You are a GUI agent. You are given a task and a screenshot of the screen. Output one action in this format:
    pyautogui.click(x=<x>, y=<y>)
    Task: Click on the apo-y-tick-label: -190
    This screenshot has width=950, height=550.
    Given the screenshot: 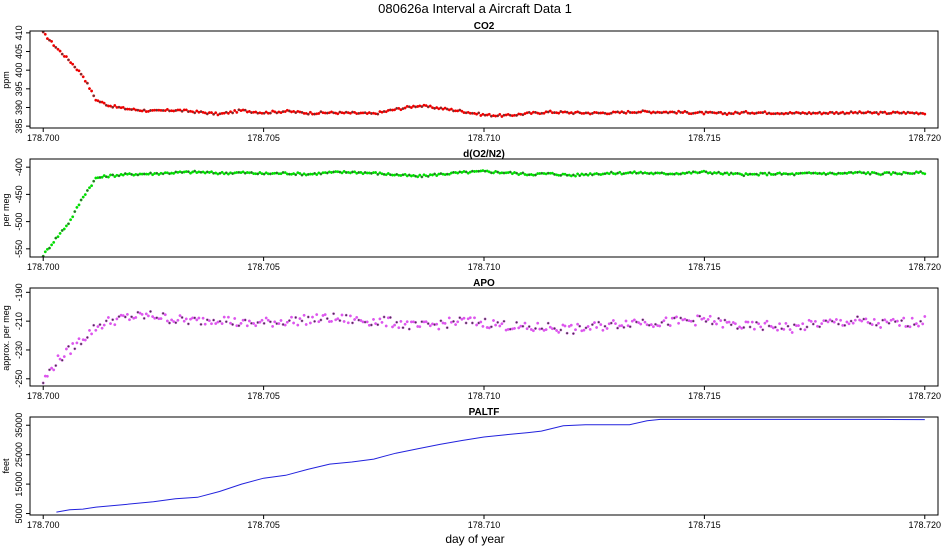 What is the action you would take?
    pyautogui.click(x=19, y=292)
    